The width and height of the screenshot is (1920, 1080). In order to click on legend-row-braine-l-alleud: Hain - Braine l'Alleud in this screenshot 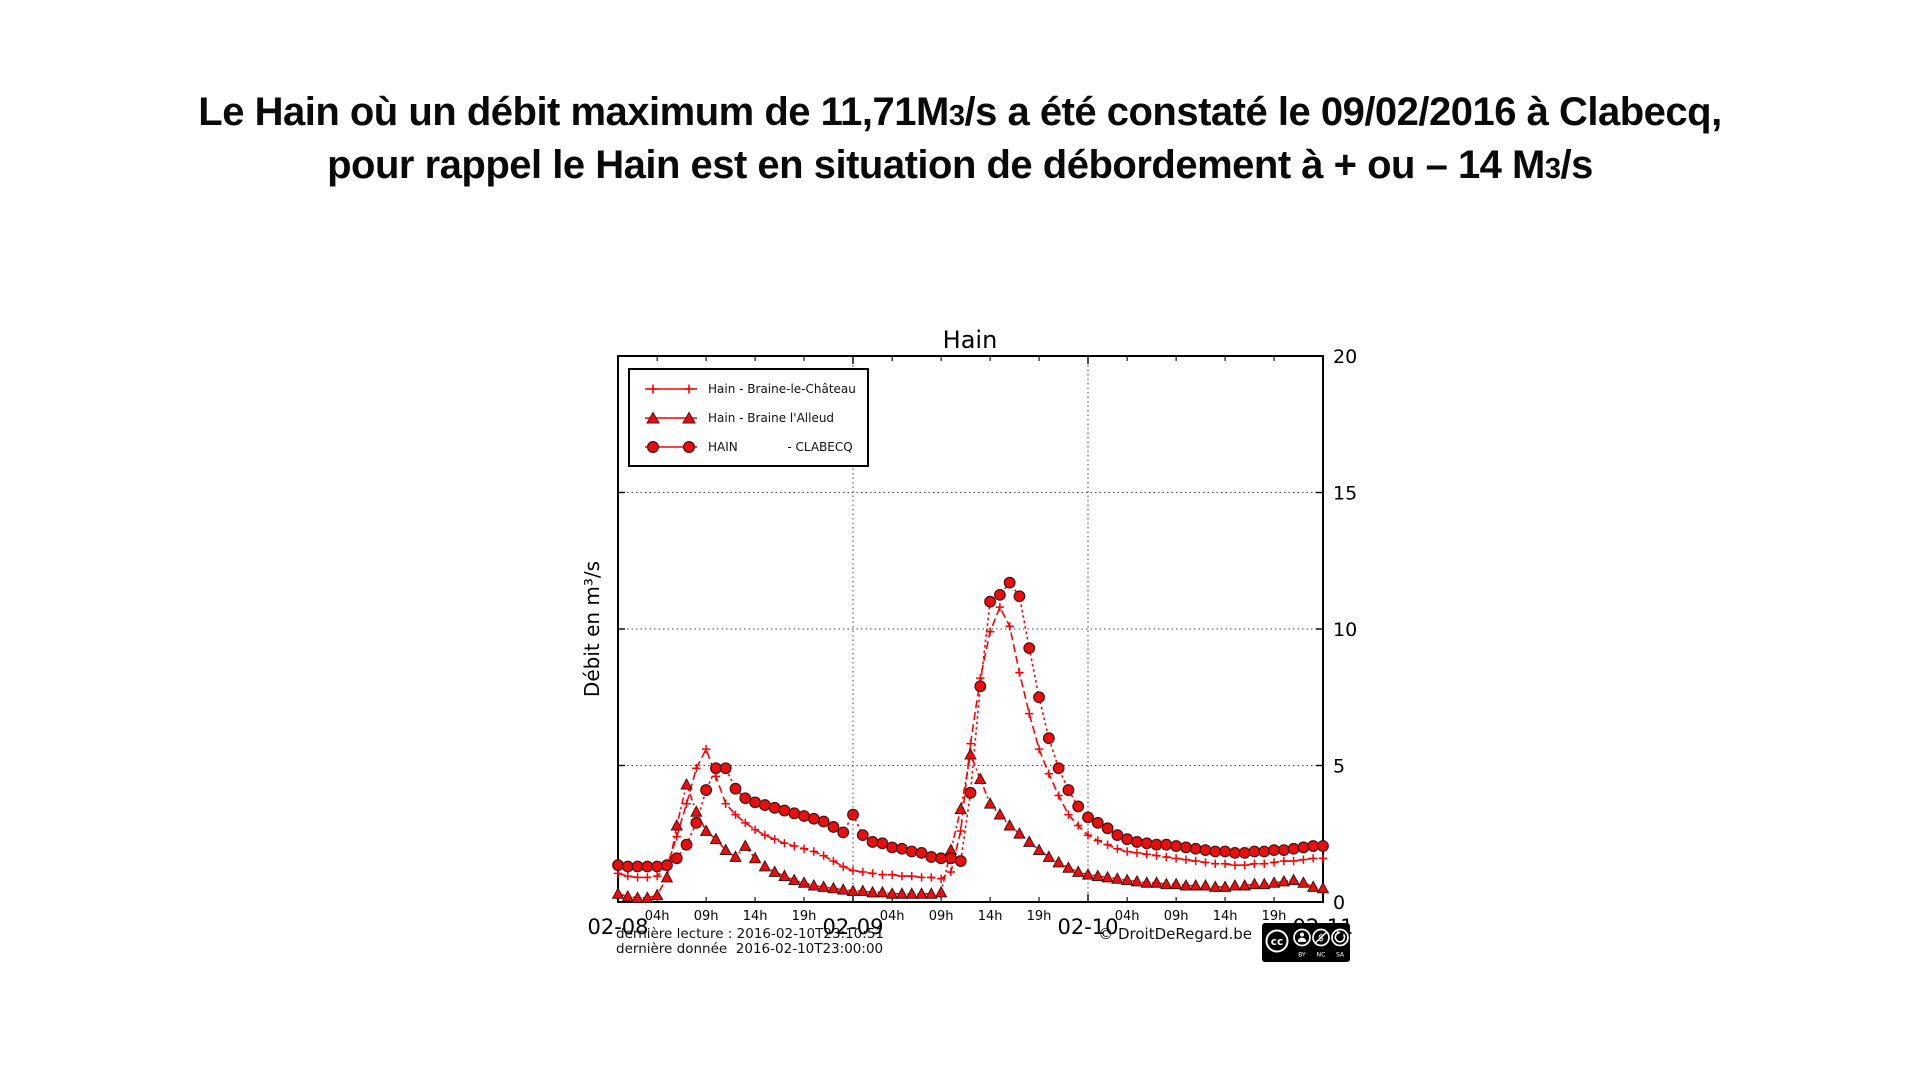, I will do `click(755, 418)`.